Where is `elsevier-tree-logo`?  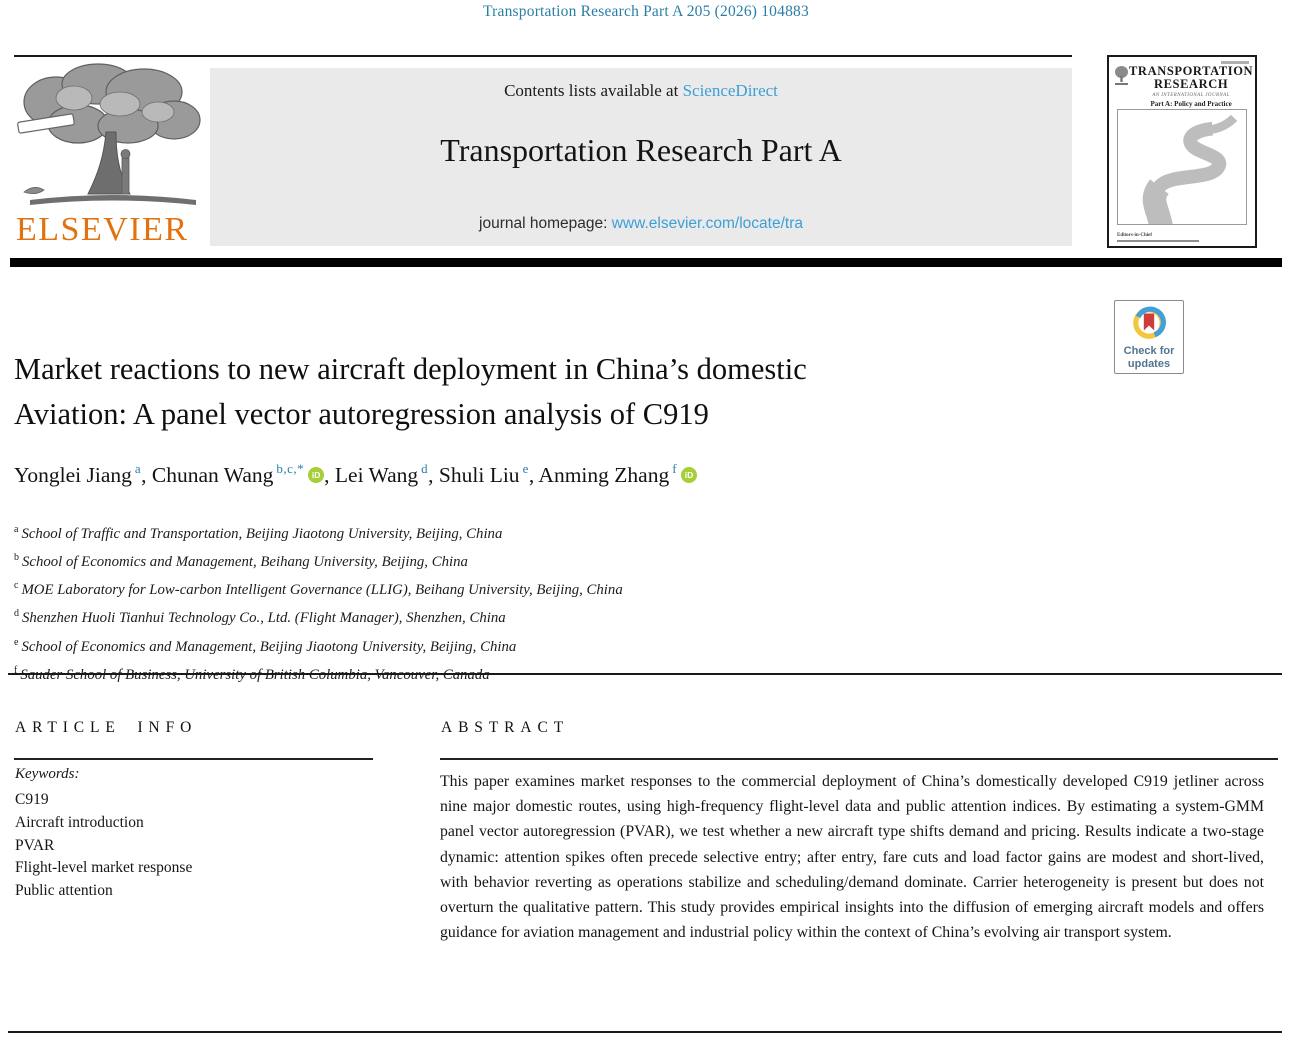 elsevier-tree-logo is located at coordinates (112, 136).